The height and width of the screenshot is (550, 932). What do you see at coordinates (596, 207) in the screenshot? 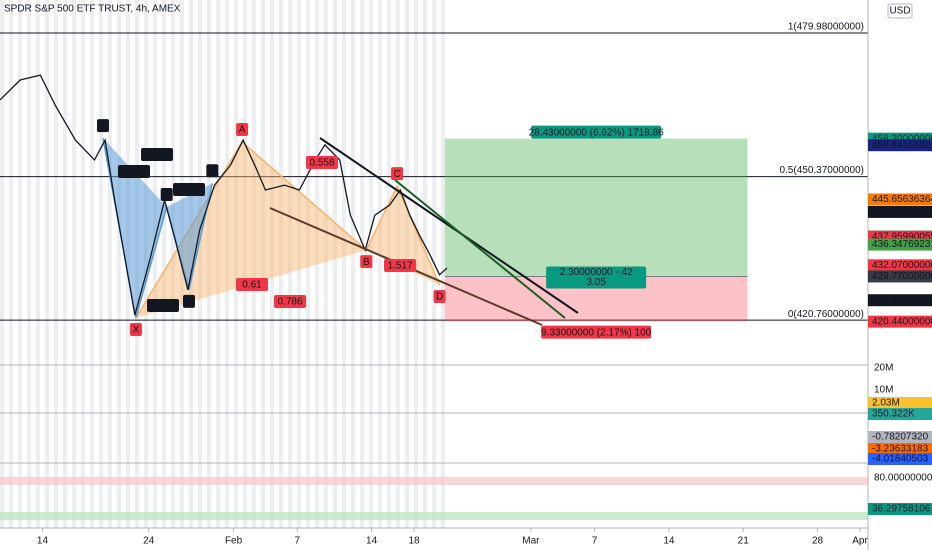
I see `profit-zone` at bounding box center [596, 207].